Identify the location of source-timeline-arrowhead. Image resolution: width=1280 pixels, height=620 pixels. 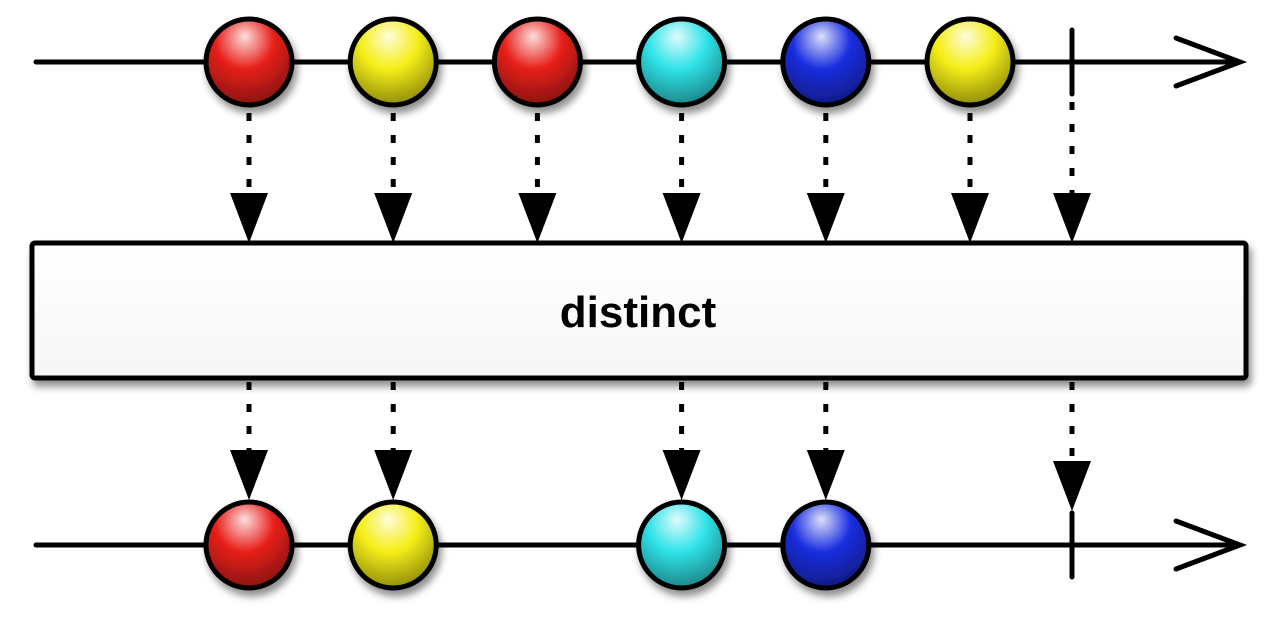
(1210, 62).